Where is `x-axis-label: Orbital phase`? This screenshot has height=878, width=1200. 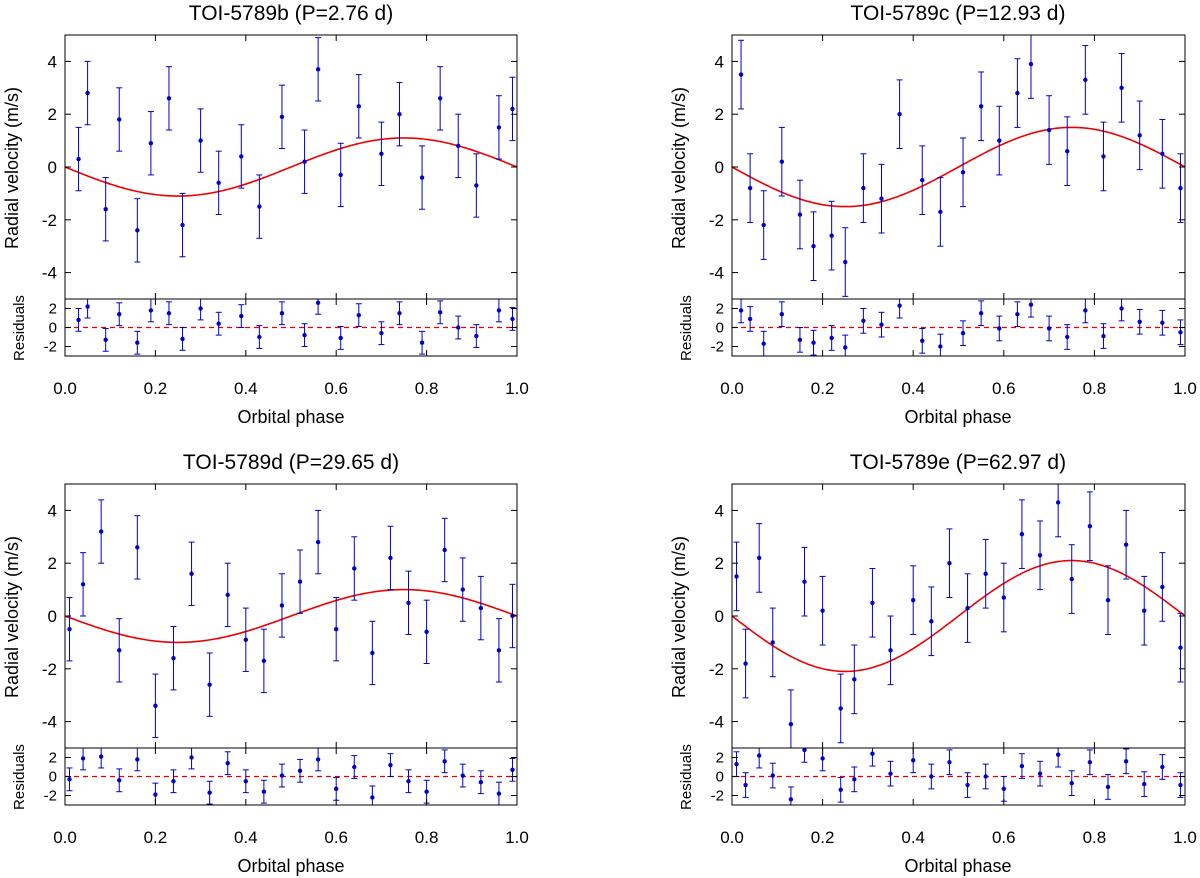
x-axis-label: Orbital phase is located at coordinates (290, 866).